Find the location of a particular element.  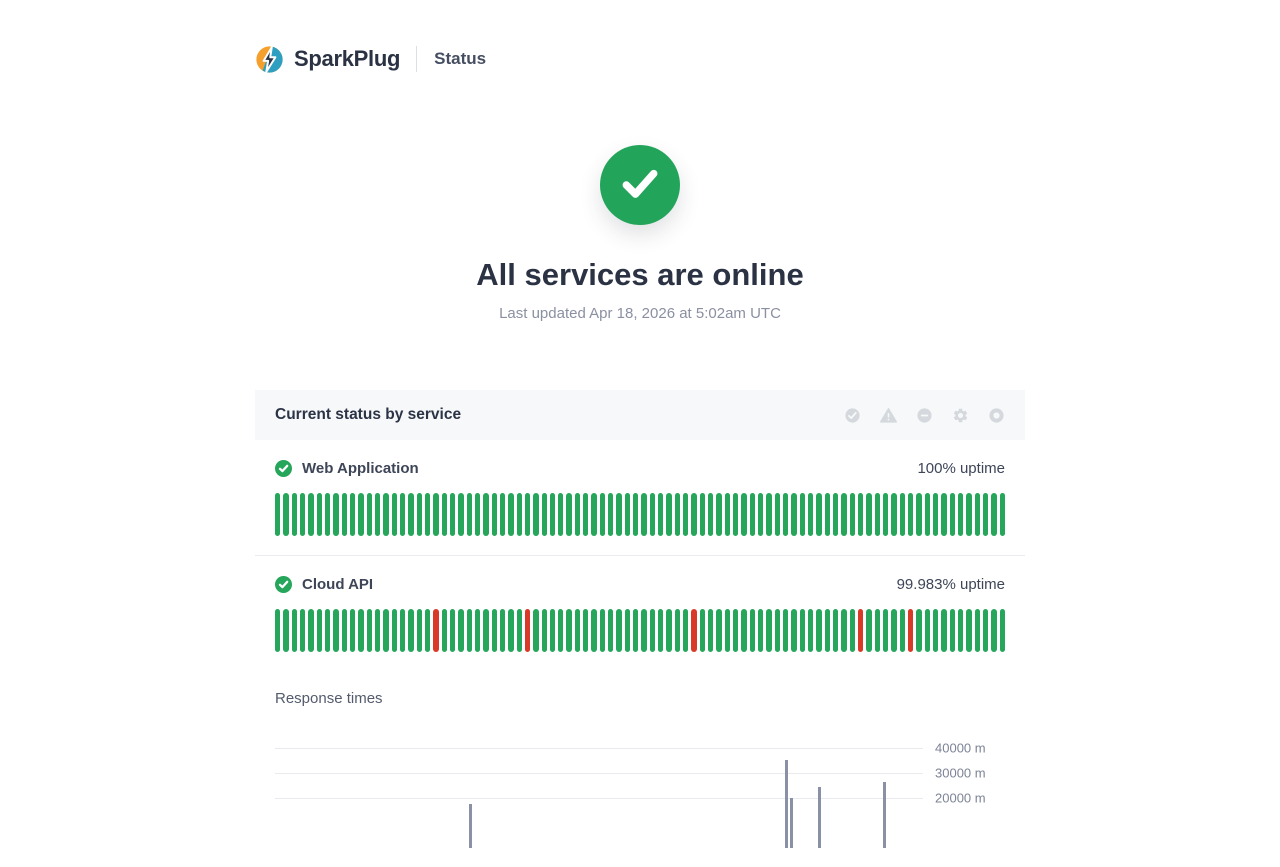

response-times-chart: 40000 m 30000 m 20000 m is located at coordinates (640, 785).